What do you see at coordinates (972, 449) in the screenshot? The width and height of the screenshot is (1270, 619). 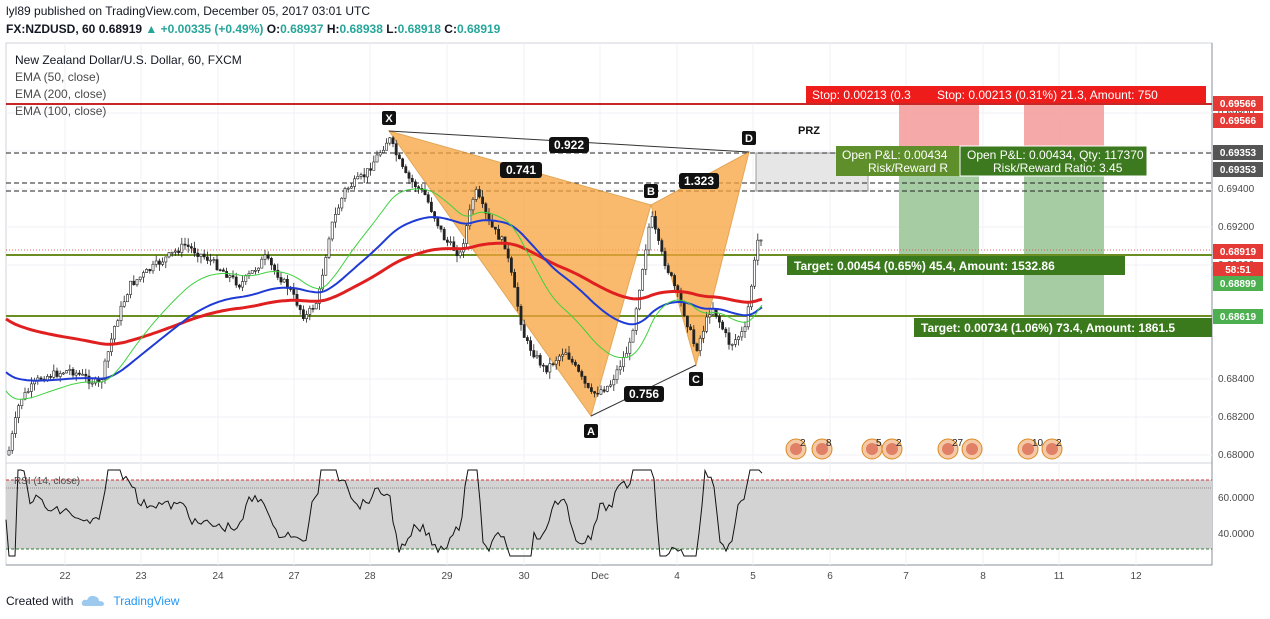 I see `economic-event-icon` at bounding box center [972, 449].